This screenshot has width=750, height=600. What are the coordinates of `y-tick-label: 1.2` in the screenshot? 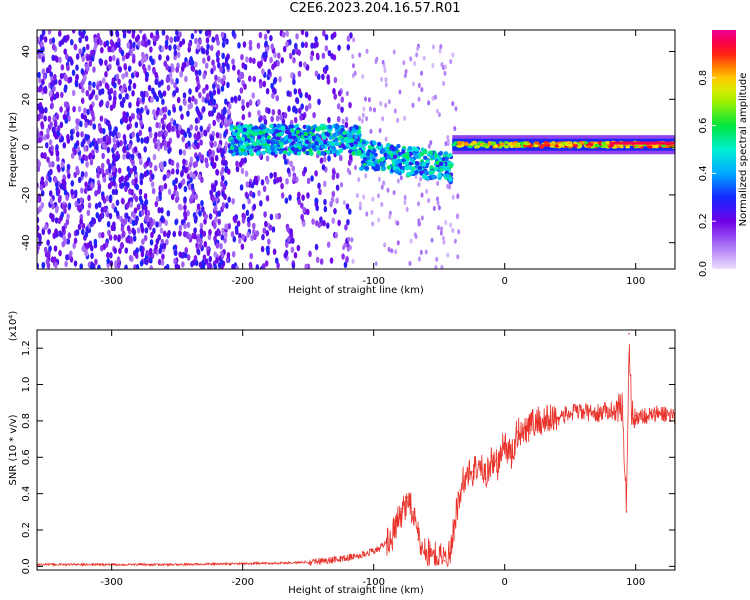 It's located at (26, 348).